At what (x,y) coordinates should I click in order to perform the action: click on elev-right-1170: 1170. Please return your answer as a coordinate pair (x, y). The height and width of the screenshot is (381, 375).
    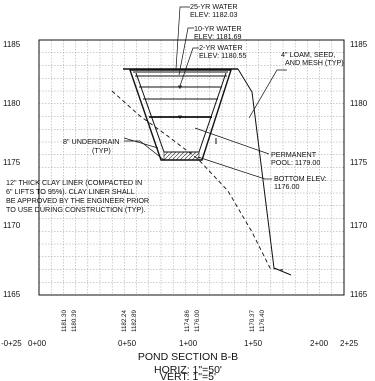
    Looking at the image, I should click on (359, 225).